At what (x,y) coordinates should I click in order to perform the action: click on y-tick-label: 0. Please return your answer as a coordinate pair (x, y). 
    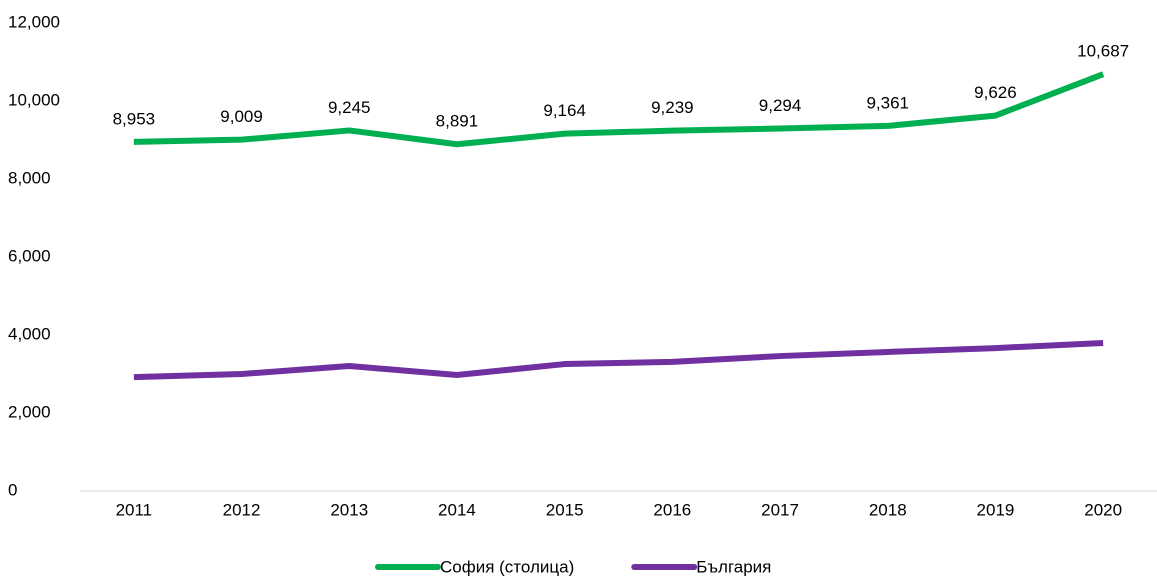
    Looking at the image, I should click on (12, 489).